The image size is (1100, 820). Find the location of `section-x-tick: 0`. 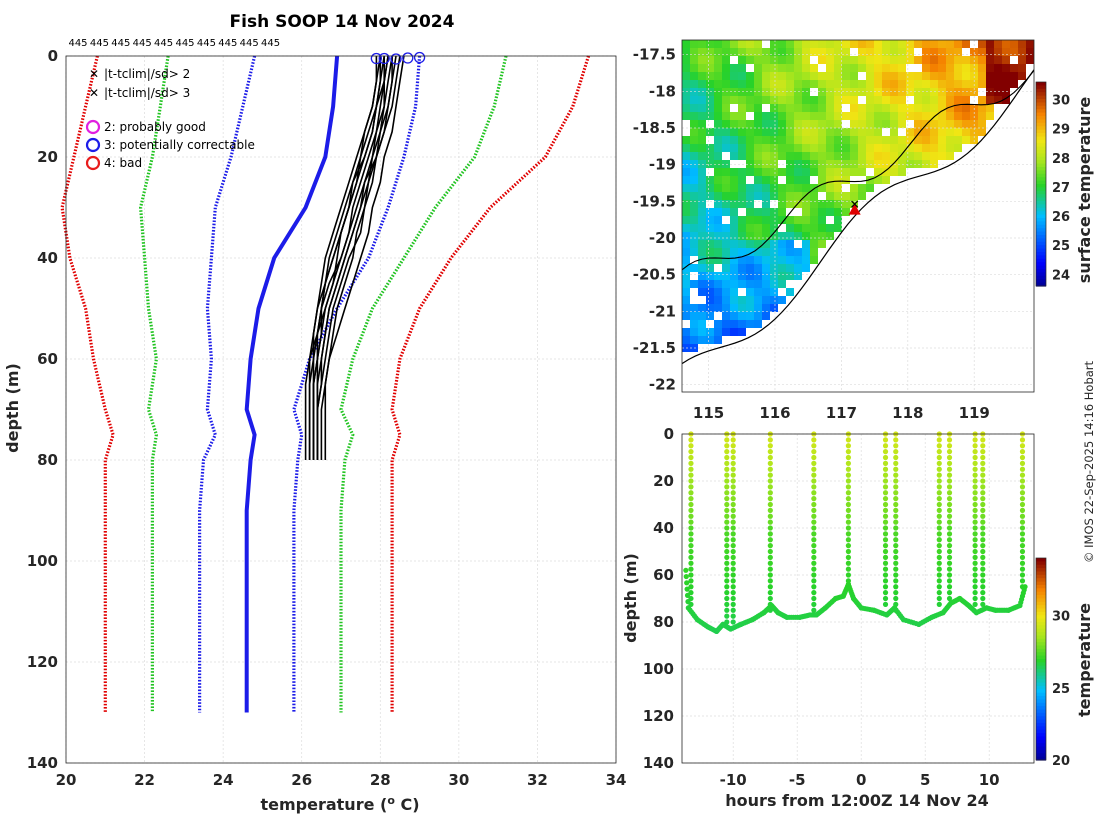

section-x-tick: 0 is located at coordinates (861, 780).